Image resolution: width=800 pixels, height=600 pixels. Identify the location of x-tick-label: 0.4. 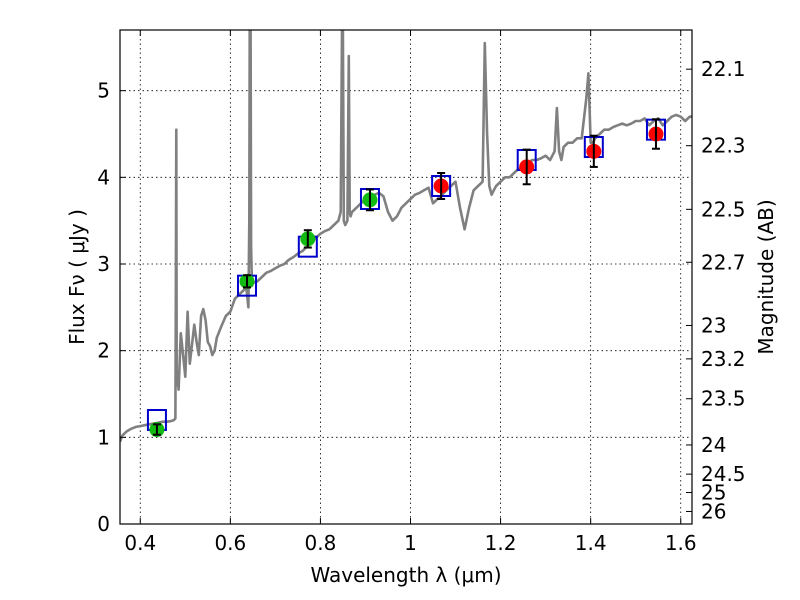
(140, 543).